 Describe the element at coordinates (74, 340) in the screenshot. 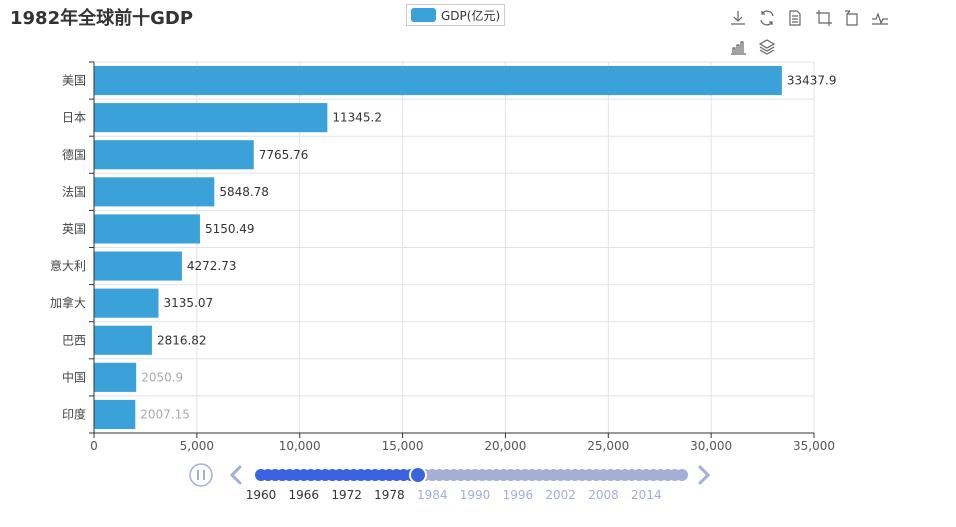

I see `y-tick-label: 巴西` at that location.